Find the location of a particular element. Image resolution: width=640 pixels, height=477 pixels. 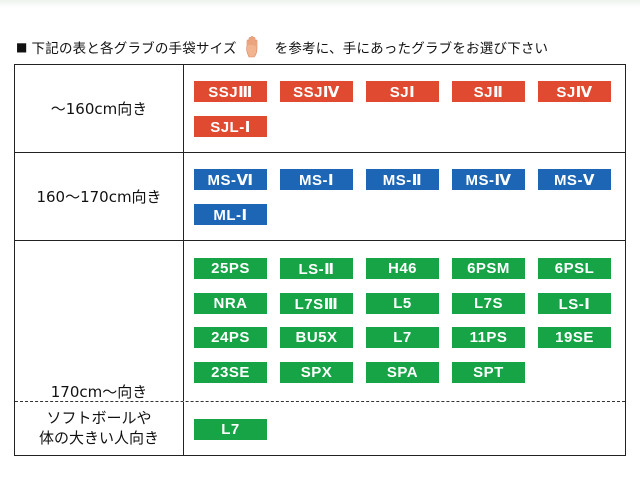

model-badge: L7SⅢ is located at coordinates (316, 303).